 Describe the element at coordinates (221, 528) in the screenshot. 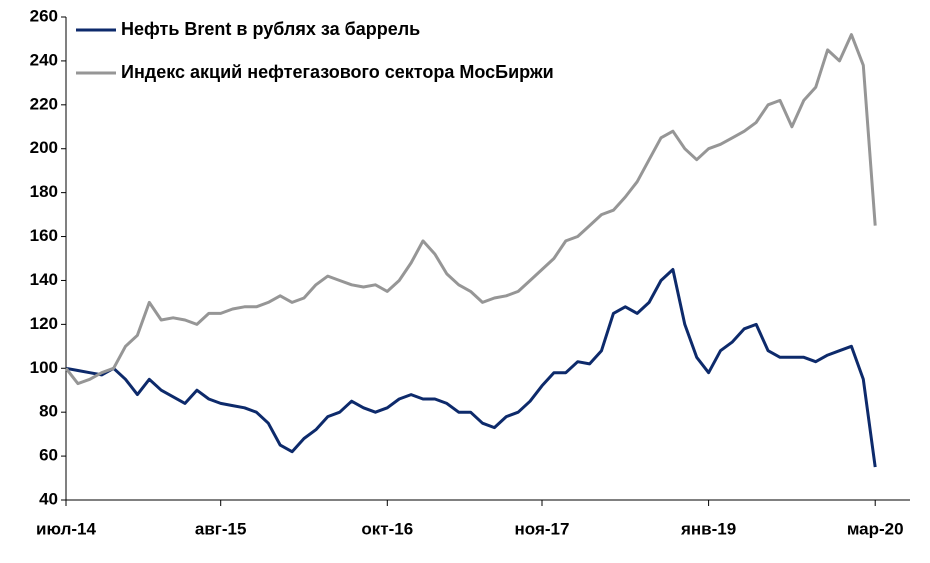

I see `x-tick-label: авг-15` at that location.